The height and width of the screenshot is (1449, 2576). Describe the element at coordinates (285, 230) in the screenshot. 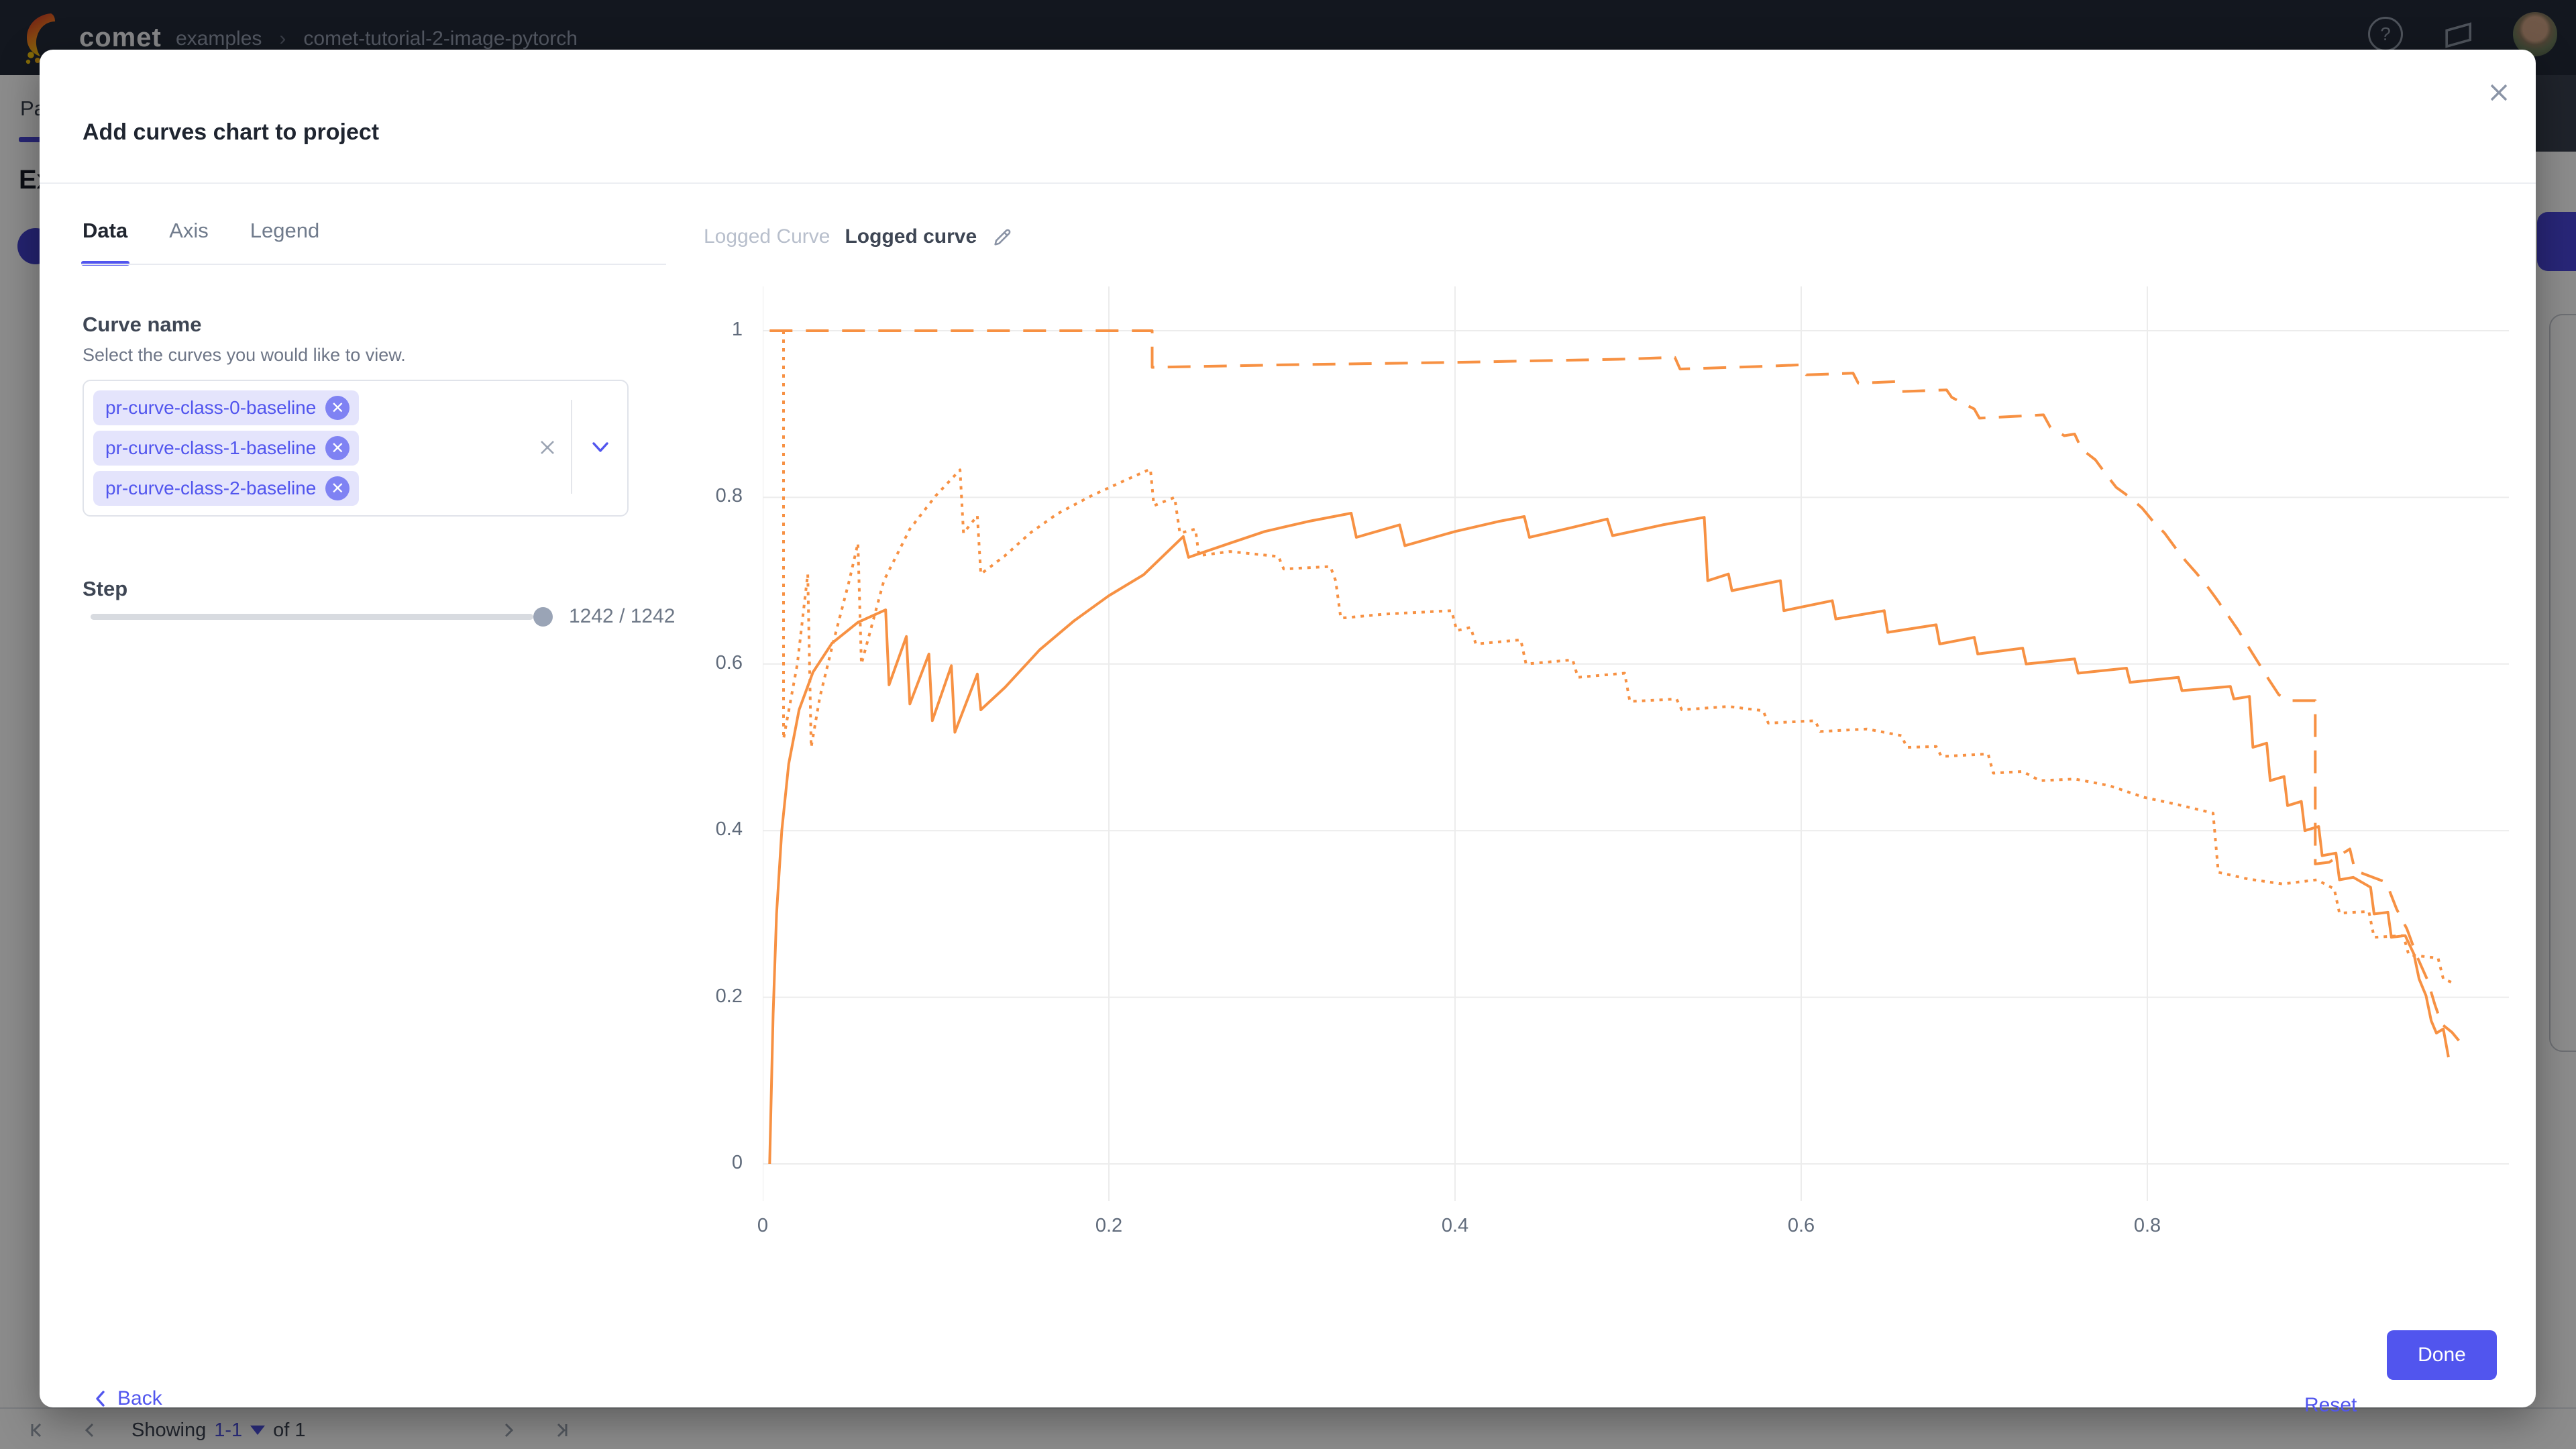

I see `tab-legend: Legend` at that location.